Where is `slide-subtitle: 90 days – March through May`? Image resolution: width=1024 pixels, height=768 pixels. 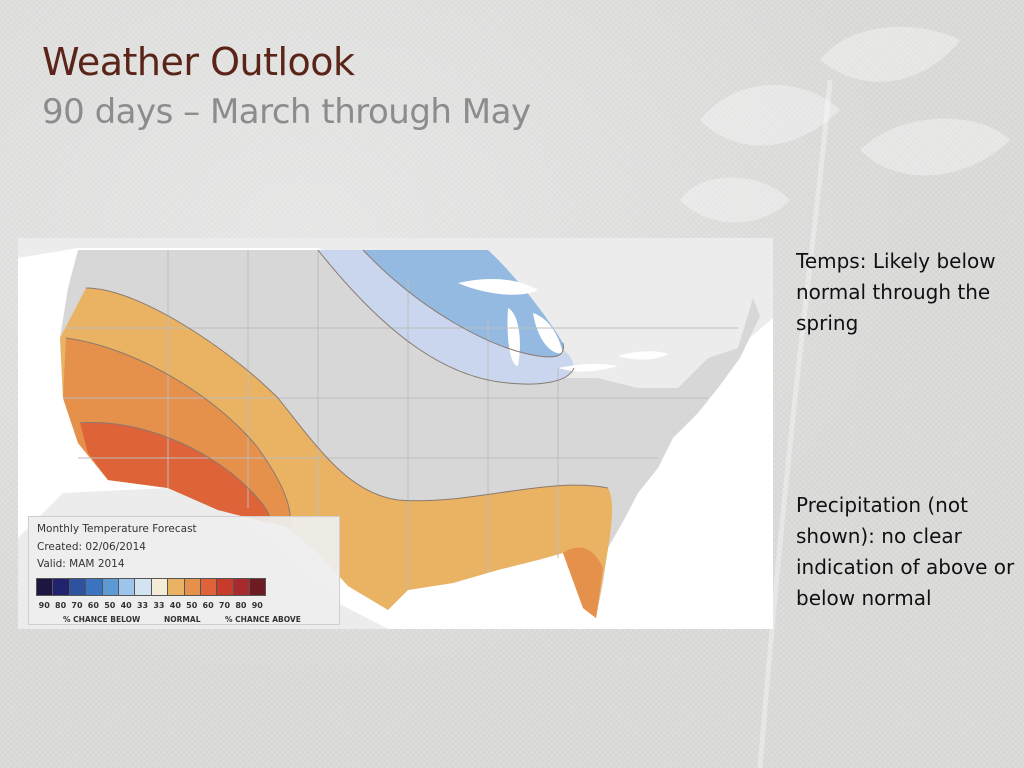
slide-subtitle: 90 days – March through May is located at coordinates (286, 112).